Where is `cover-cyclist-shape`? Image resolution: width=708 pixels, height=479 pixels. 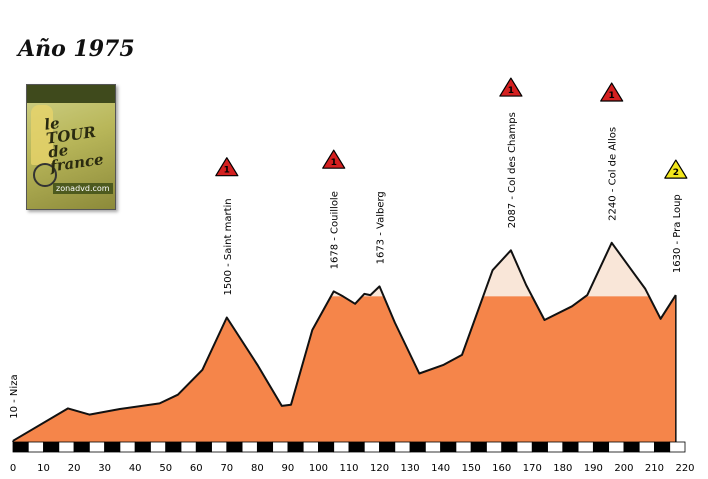 cover-cyclist-shape is located at coordinates (42, 135).